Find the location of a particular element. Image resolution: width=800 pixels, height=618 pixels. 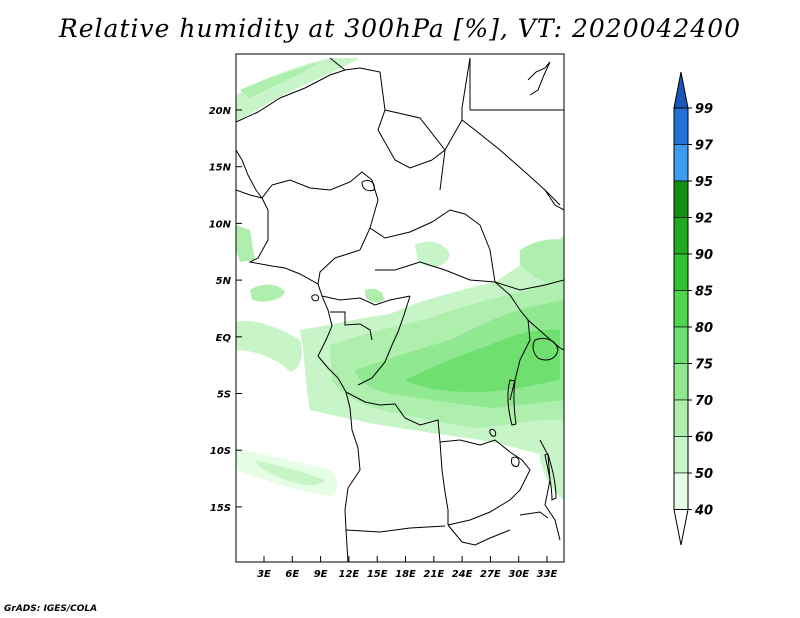

colorbar-label: 60 is located at coordinates (704, 438).